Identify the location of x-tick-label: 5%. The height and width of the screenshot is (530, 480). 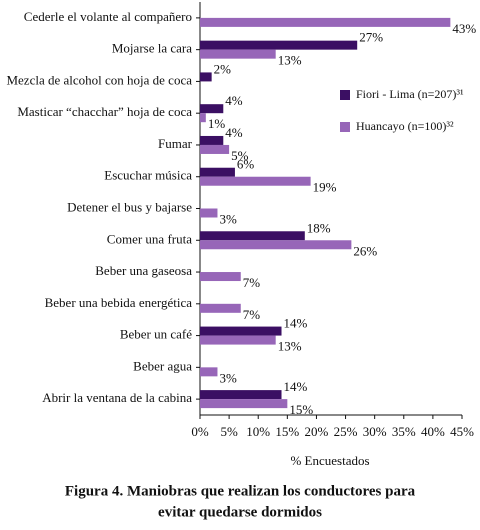
(229, 431).